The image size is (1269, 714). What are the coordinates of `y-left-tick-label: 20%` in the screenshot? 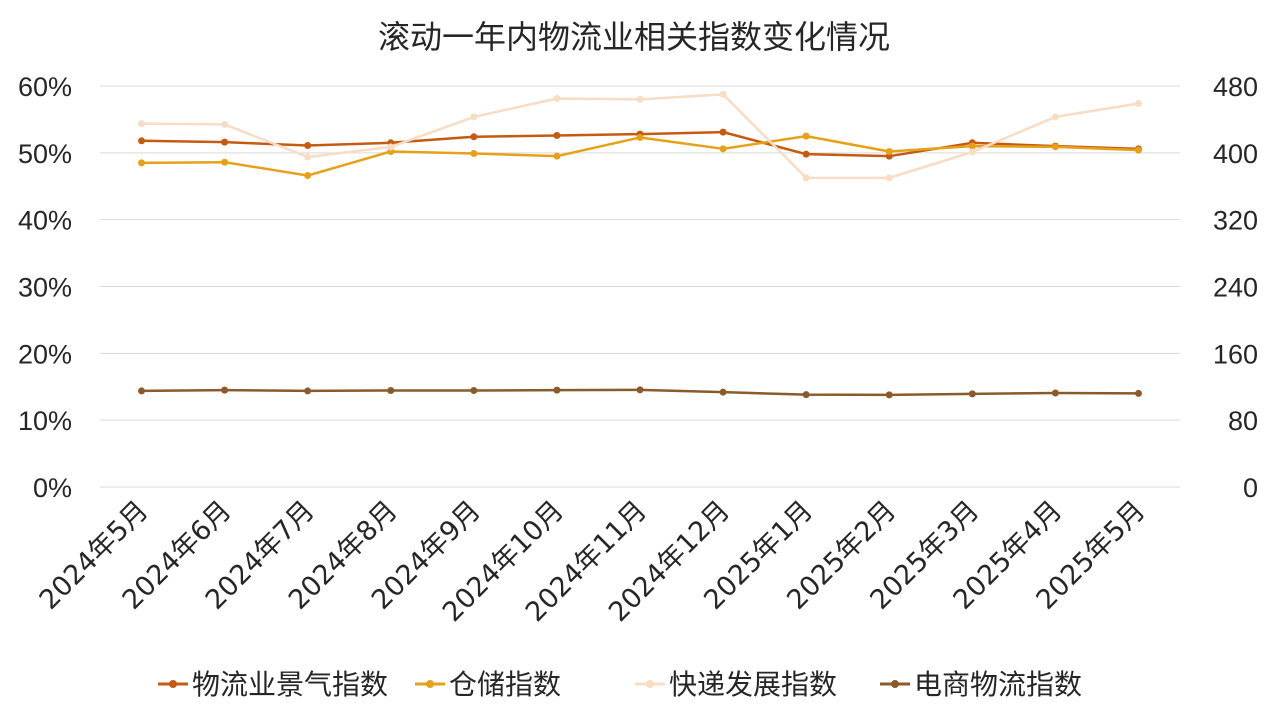 It's located at (45, 354).